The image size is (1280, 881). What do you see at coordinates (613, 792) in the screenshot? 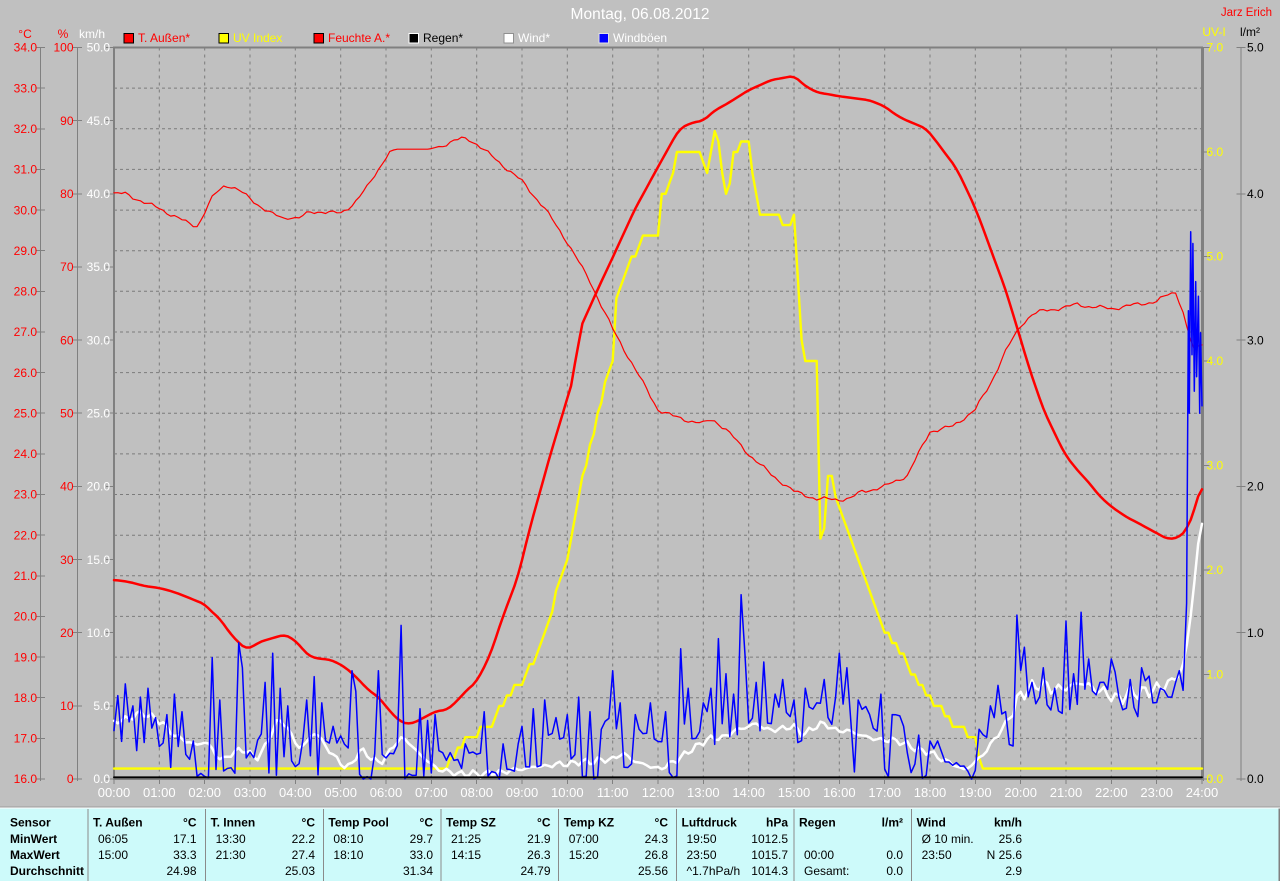
I see `svg-text: 11:00` at bounding box center [613, 792].